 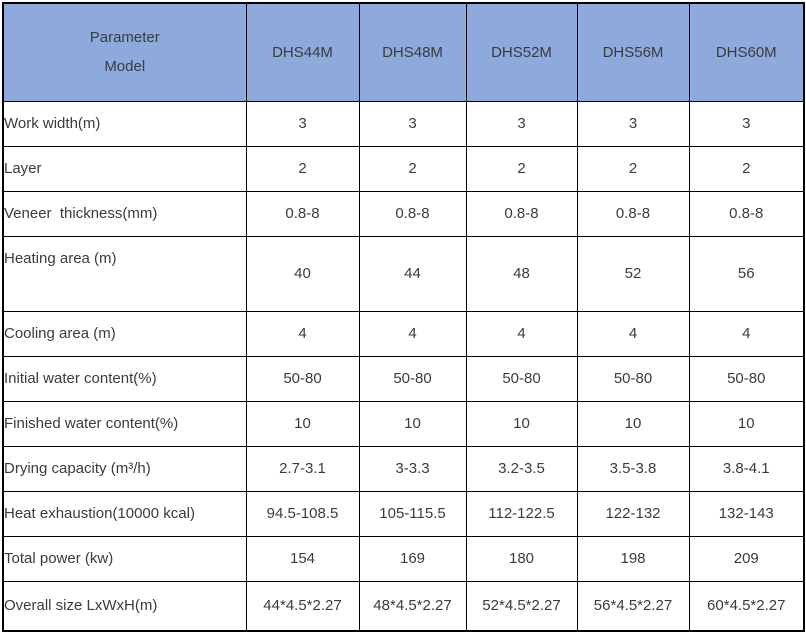 What do you see at coordinates (124, 123) in the screenshot?
I see `param-label: Work width(m)` at bounding box center [124, 123].